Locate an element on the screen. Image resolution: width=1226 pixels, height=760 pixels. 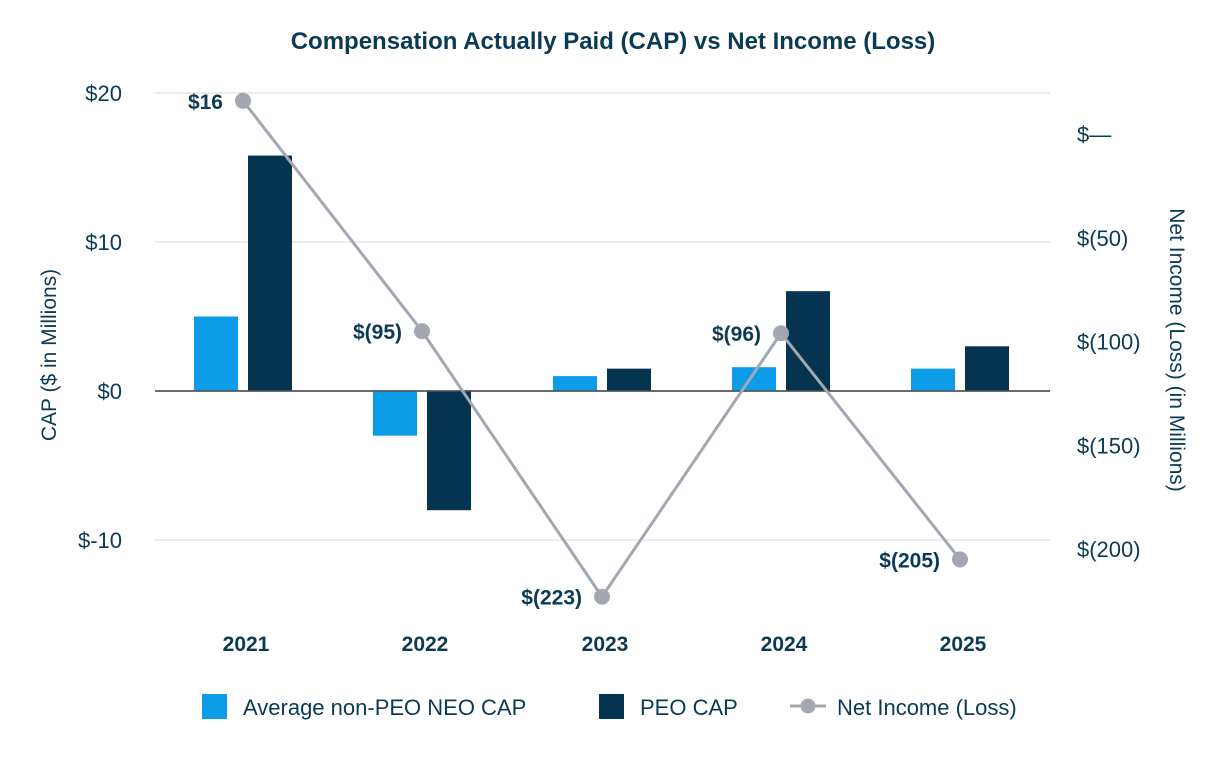
right-axis-title: Net Income (Loss) (in Millions) is located at coordinates (1176, 350).